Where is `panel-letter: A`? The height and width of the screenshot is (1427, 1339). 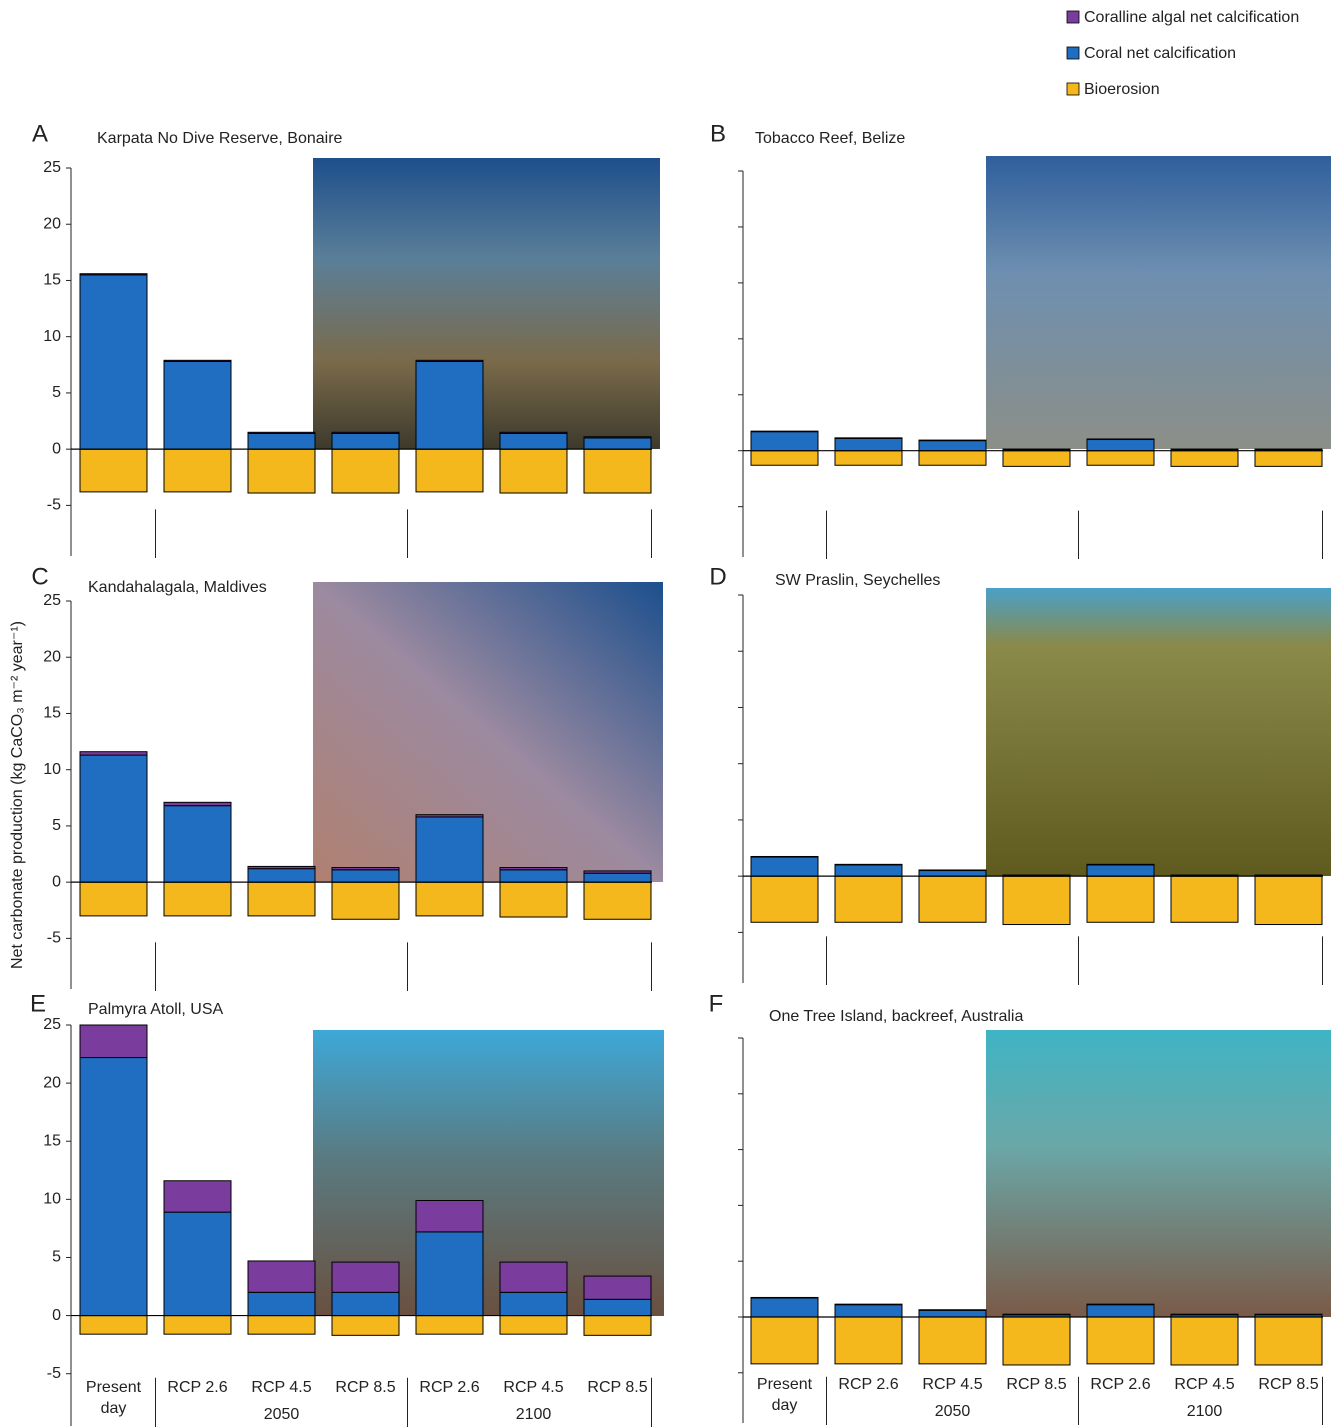 panel-letter: A is located at coordinates (40, 133).